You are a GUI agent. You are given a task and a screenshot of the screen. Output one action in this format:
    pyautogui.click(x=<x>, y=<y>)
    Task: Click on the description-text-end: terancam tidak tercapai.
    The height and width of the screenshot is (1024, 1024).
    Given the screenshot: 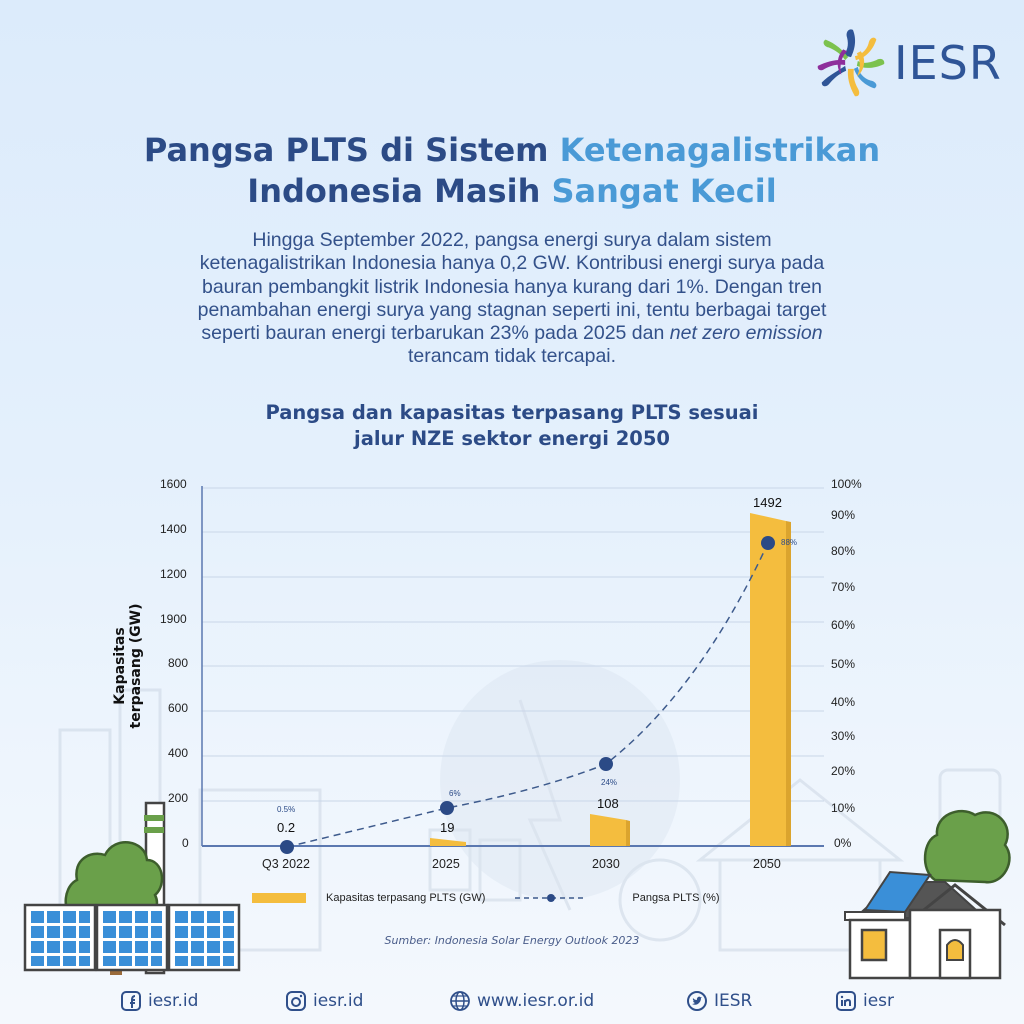 What is the action you would take?
    pyautogui.click(x=512, y=356)
    